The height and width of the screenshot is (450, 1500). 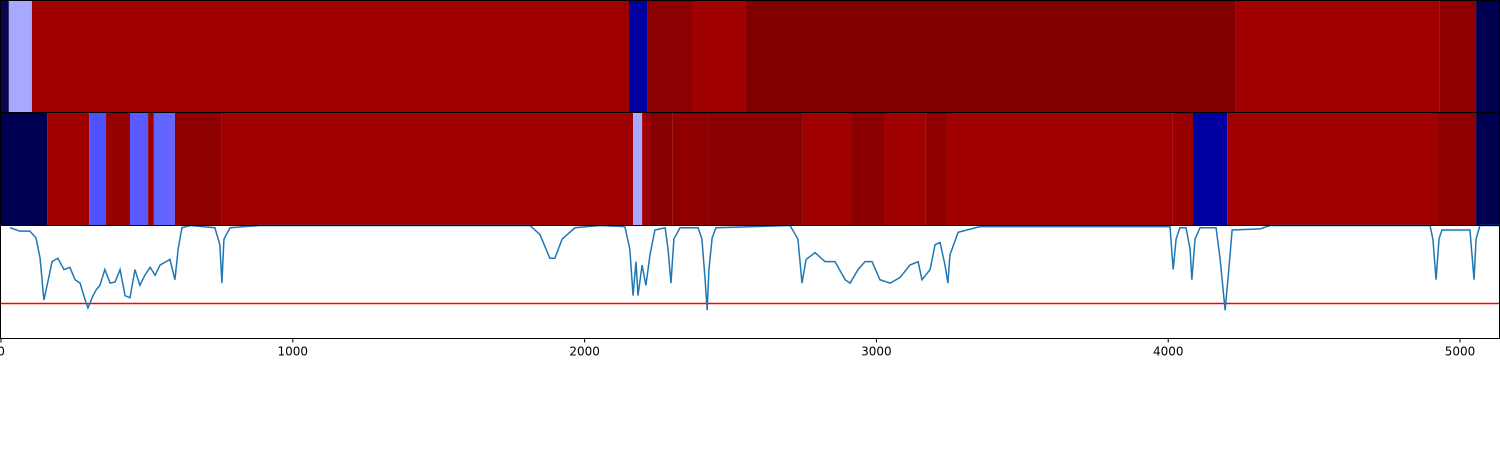 I want to click on x-tick-label: 5000, so click(x=1460, y=351).